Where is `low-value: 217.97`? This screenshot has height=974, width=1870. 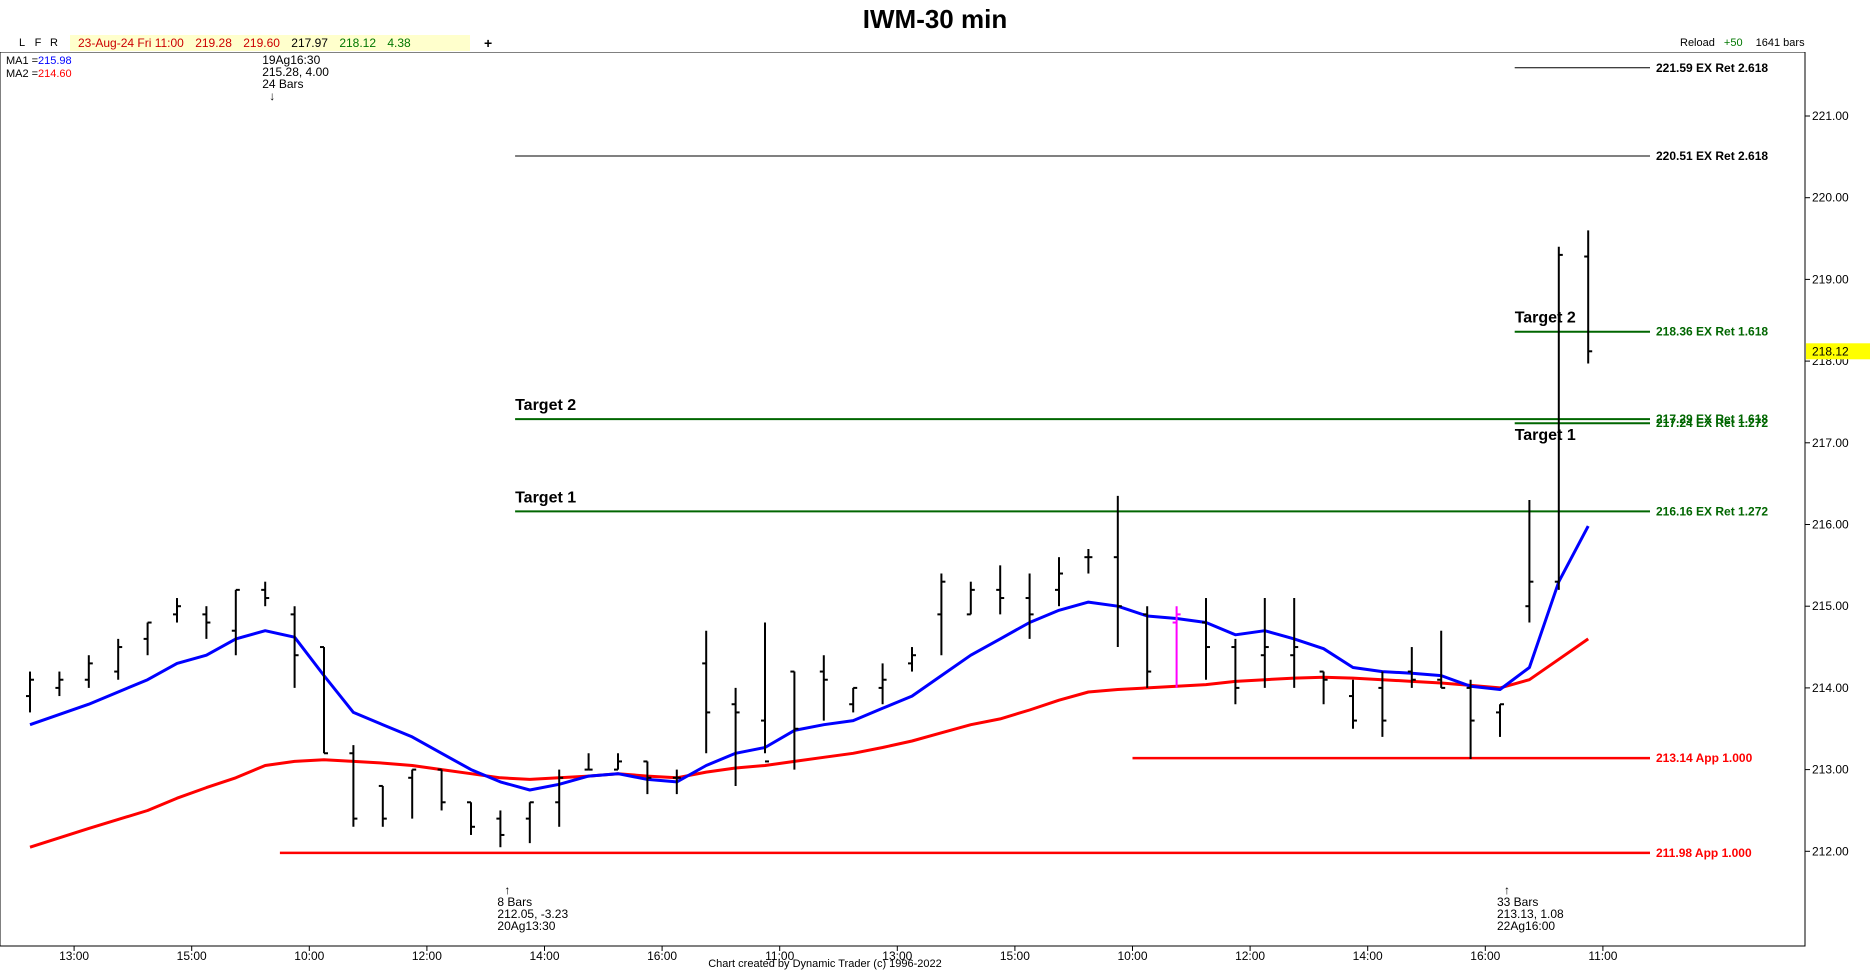 low-value: 217.97 is located at coordinates (309, 43).